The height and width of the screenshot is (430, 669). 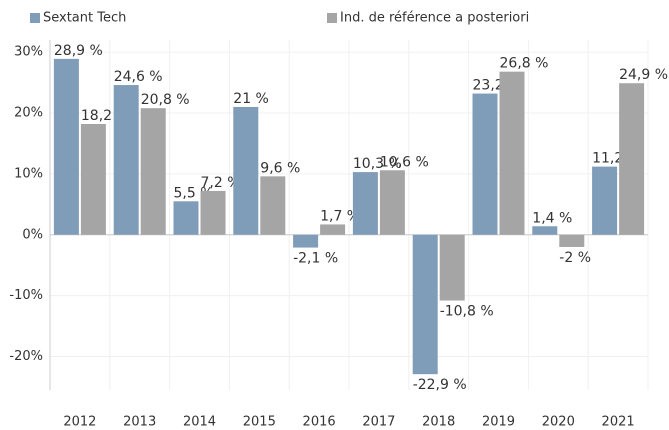 What do you see at coordinates (28, 113) in the screenshot?
I see `y-tick-label: 20%` at bounding box center [28, 113].